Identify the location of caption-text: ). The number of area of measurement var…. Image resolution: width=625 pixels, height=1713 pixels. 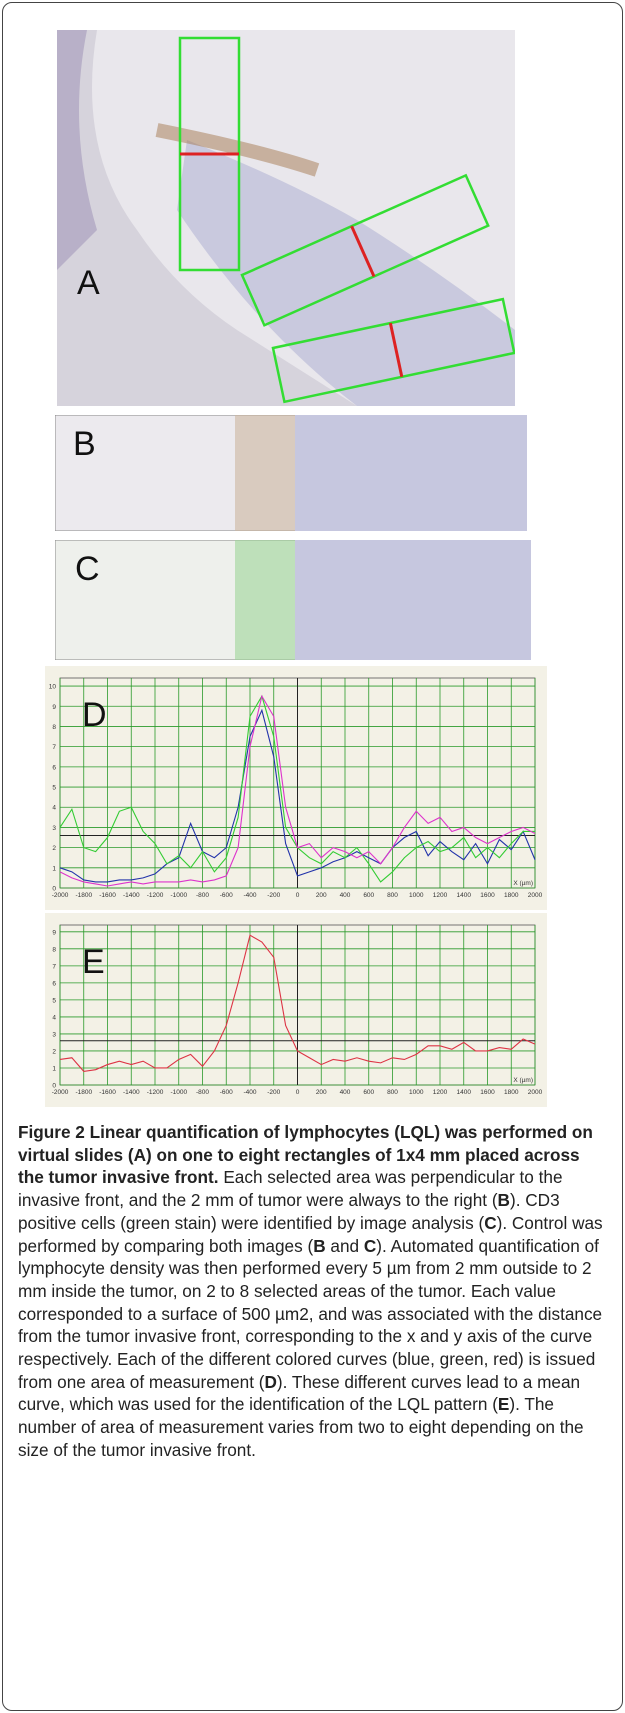
(301, 1427).